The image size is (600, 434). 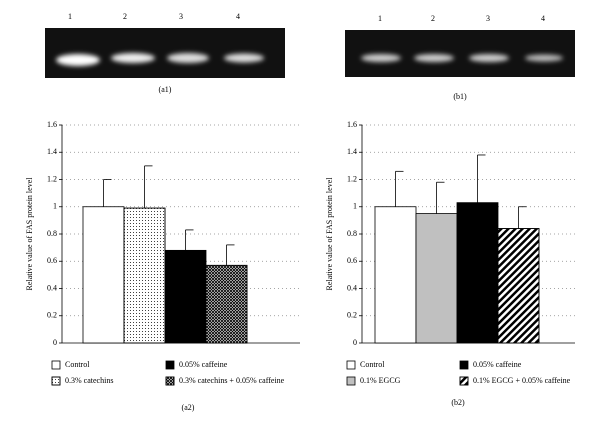 What do you see at coordinates (522, 380) in the screenshot?
I see `legend-label: 0.1% EGCG + 0.05% caffeine` at bounding box center [522, 380].